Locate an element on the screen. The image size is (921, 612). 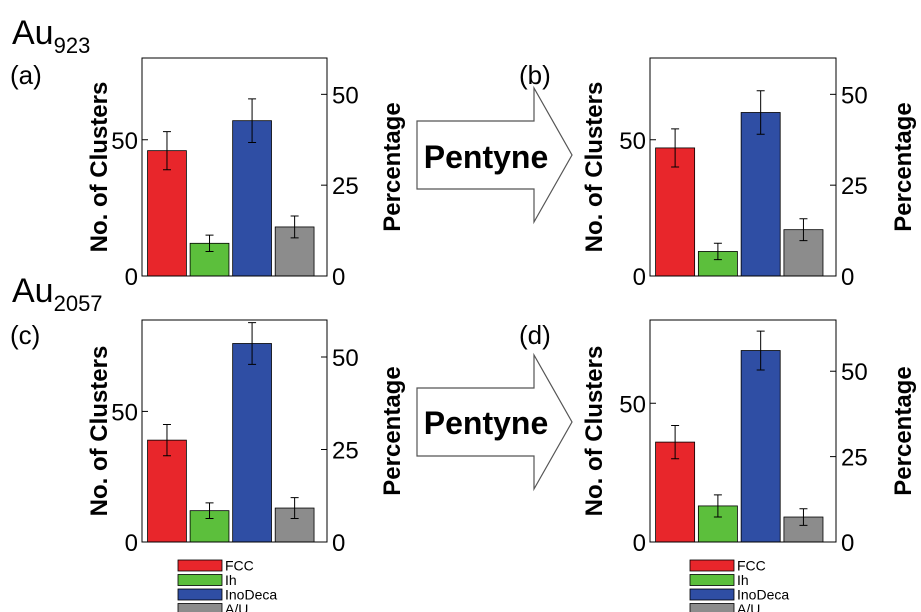
group-title-au2057: Au2057 is located at coordinates (57, 294).